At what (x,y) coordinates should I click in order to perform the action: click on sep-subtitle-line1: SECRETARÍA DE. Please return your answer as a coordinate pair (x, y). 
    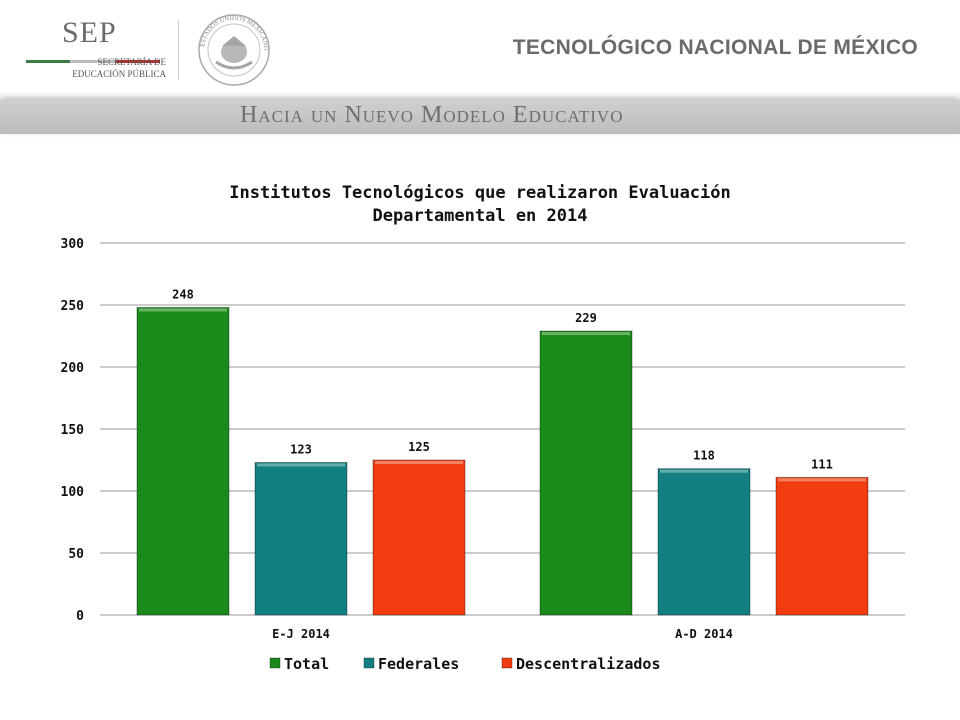
    Looking at the image, I should click on (131, 62).